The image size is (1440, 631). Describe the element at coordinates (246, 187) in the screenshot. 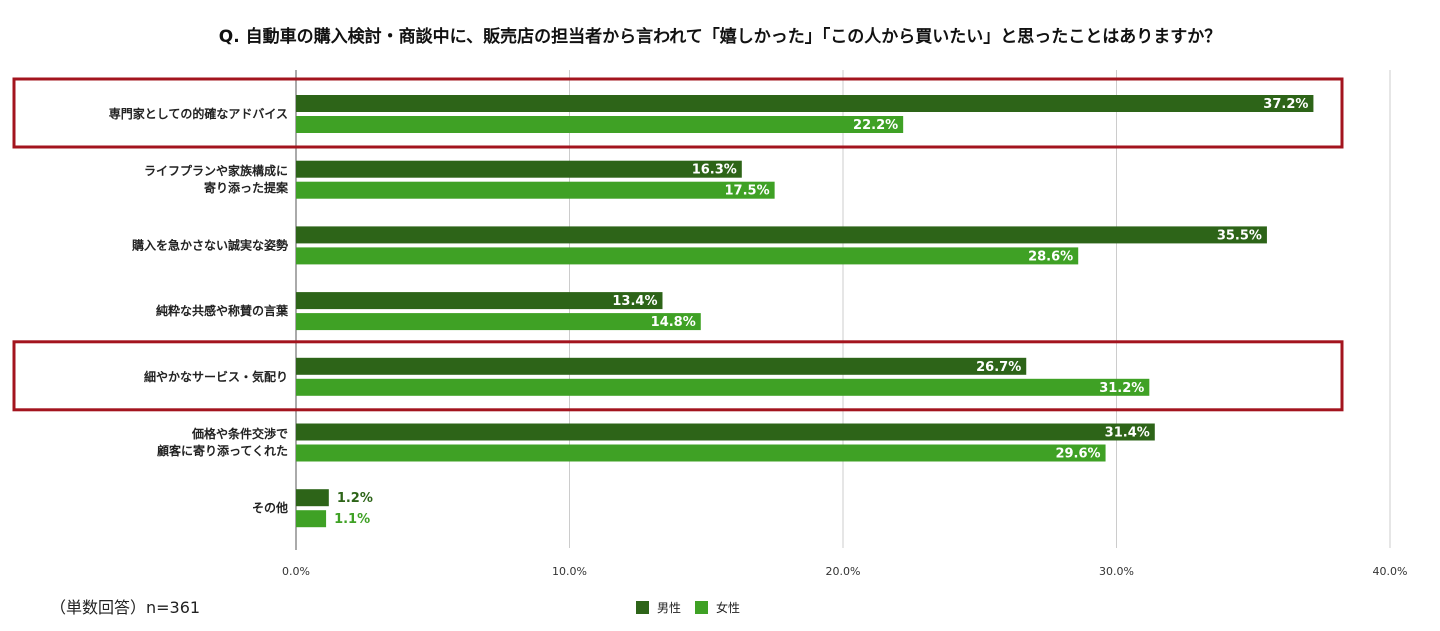

I see `category-label: 寄り添った提案` at that location.